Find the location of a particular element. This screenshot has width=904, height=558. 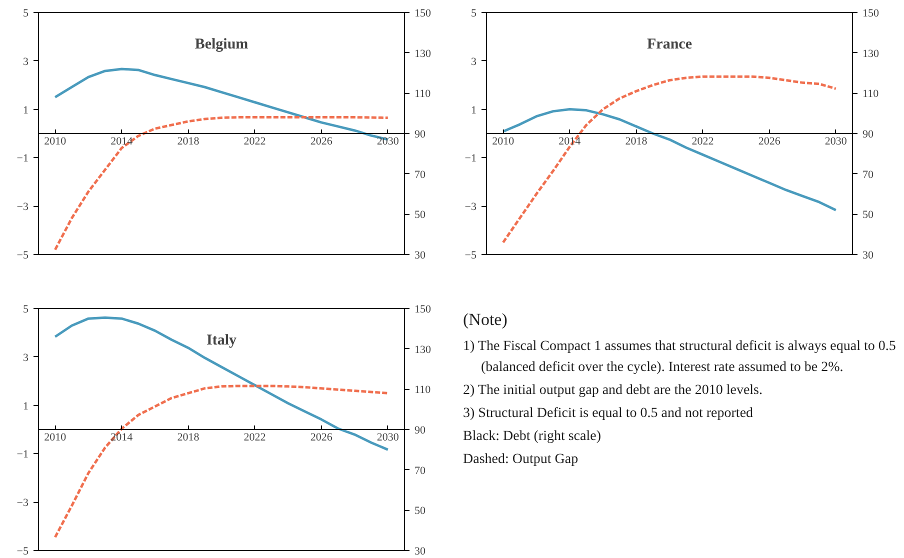

text: France is located at coordinates (669, 44).